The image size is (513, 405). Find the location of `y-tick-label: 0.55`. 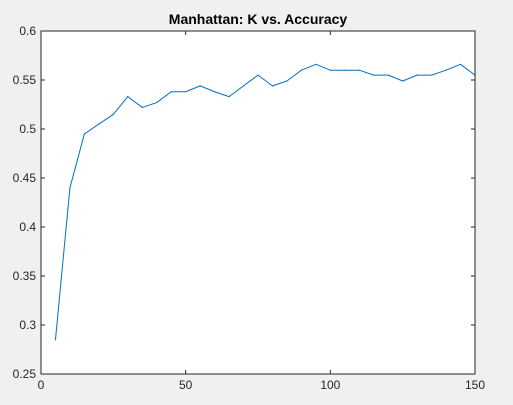

y-tick-label: 0.55 is located at coordinates (25, 80).